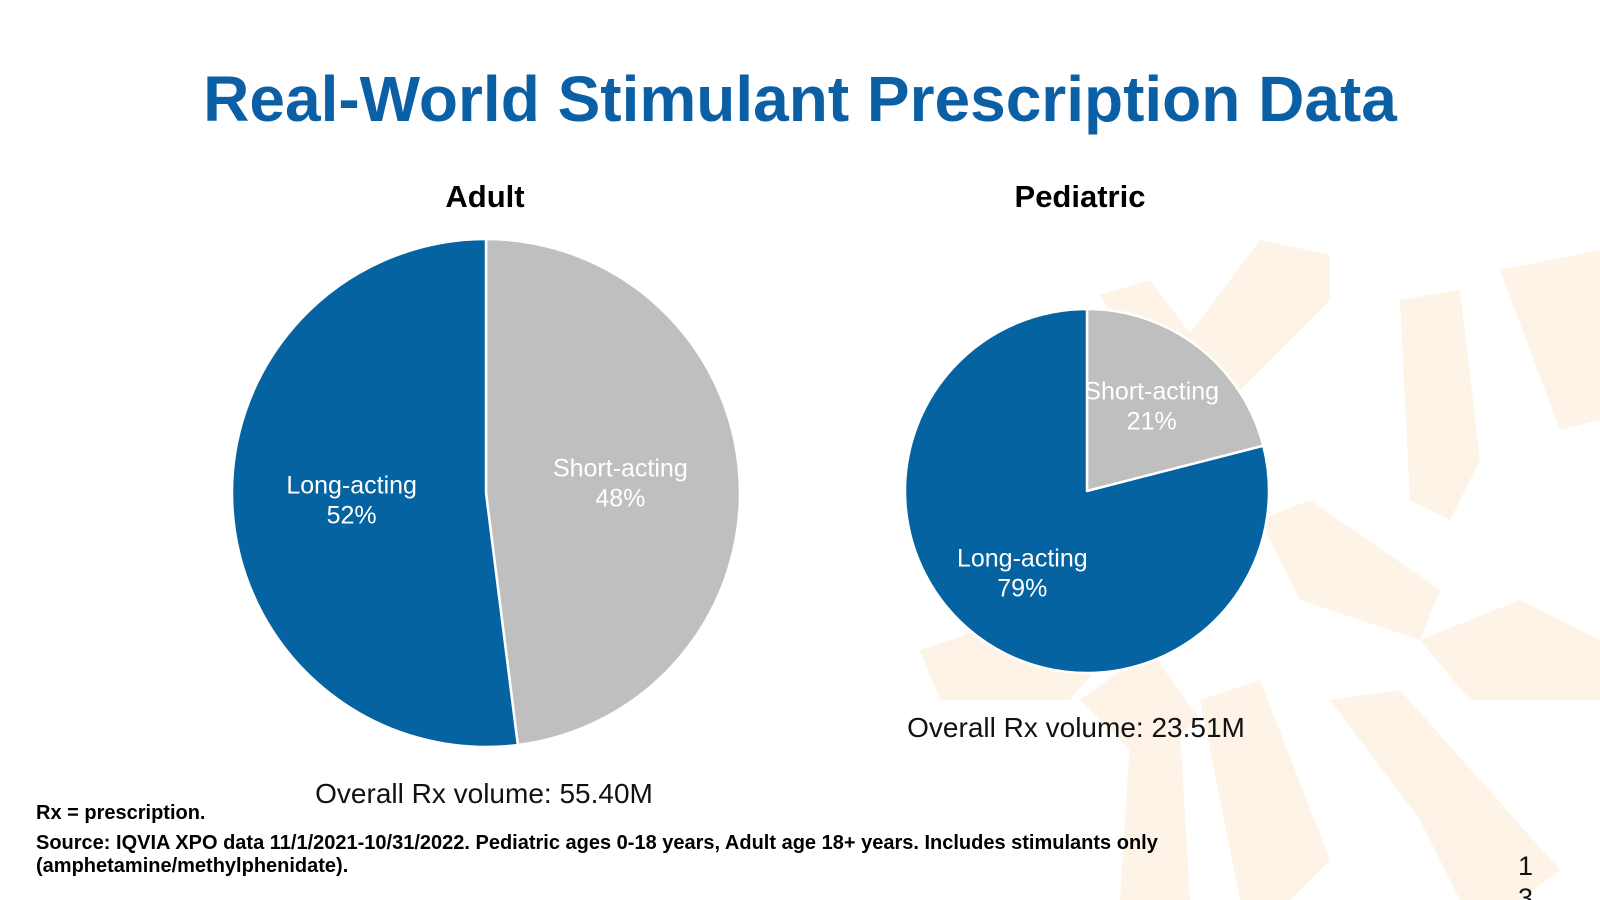 The image size is (1600, 900). Describe the element at coordinates (1526, 875) in the screenshot. I see `page-number: 13` at that location.